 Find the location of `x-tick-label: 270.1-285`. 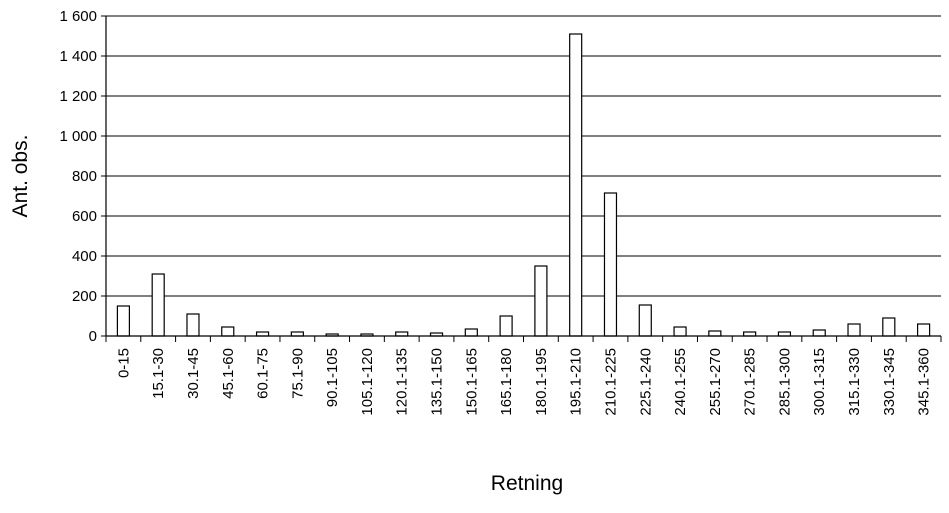

x-tick-label: 270.1-285 is located at coordinates (750, 382).